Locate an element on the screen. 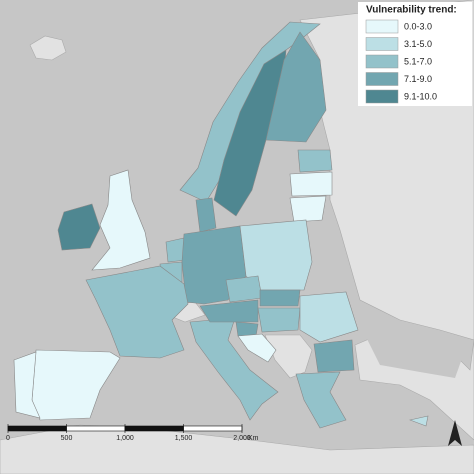 The image size is (474, 474). balkans is located at coordinates (288, 356).